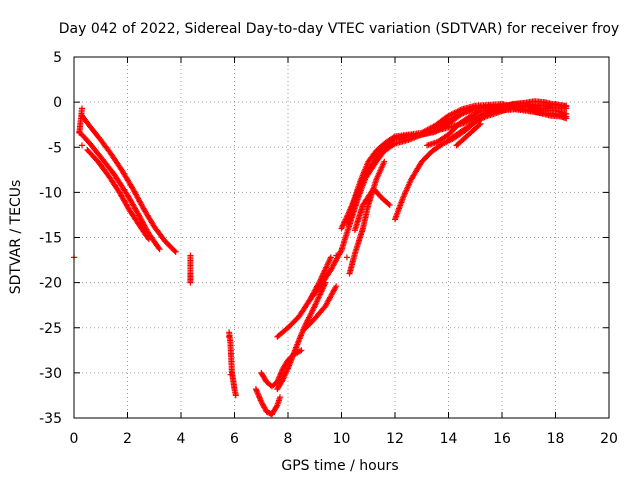  What do you see at coordinates (342, 439) in the screenshot?
I see `x-tick-label: 10` at bounding box center [342, 439].